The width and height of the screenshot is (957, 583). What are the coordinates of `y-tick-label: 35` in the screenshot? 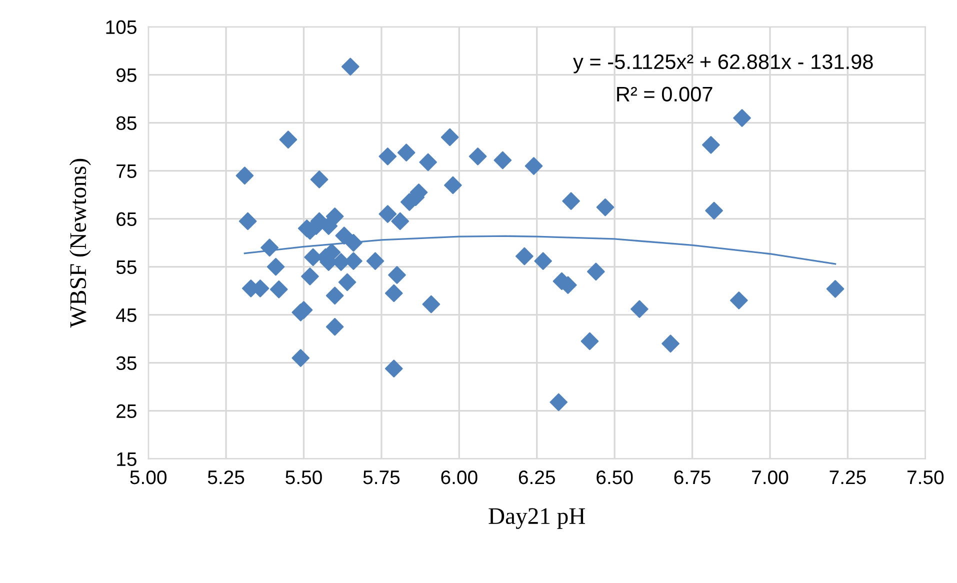 It's located at (126, 363).